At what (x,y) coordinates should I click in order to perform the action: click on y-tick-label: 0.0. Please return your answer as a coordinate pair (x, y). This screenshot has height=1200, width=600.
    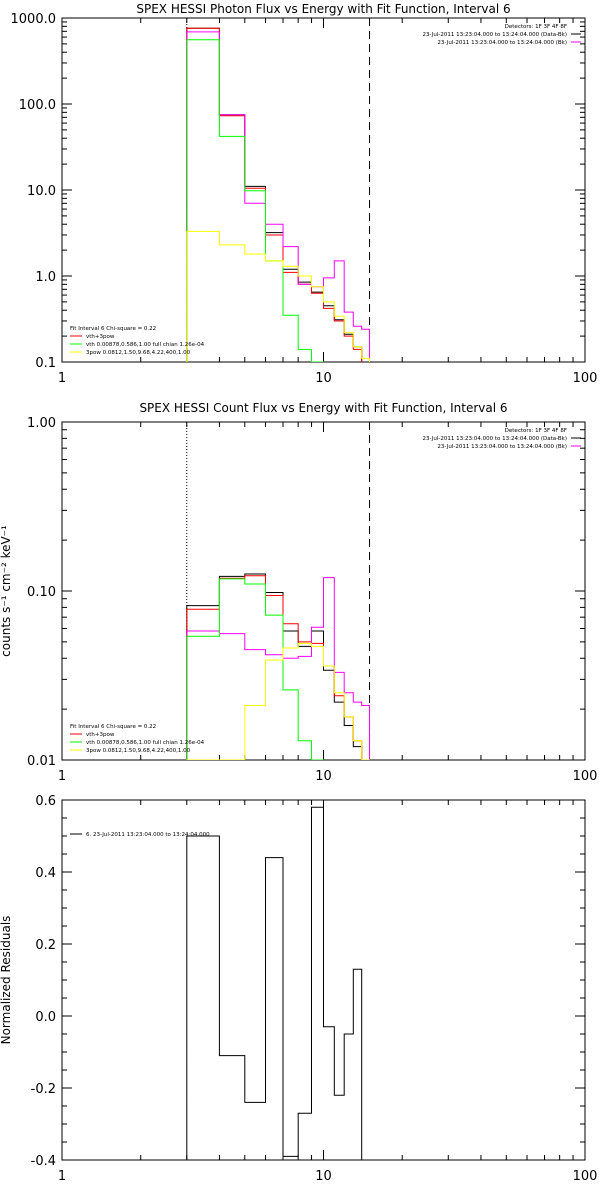
    Looking at the image, I should click on (45, 1017).